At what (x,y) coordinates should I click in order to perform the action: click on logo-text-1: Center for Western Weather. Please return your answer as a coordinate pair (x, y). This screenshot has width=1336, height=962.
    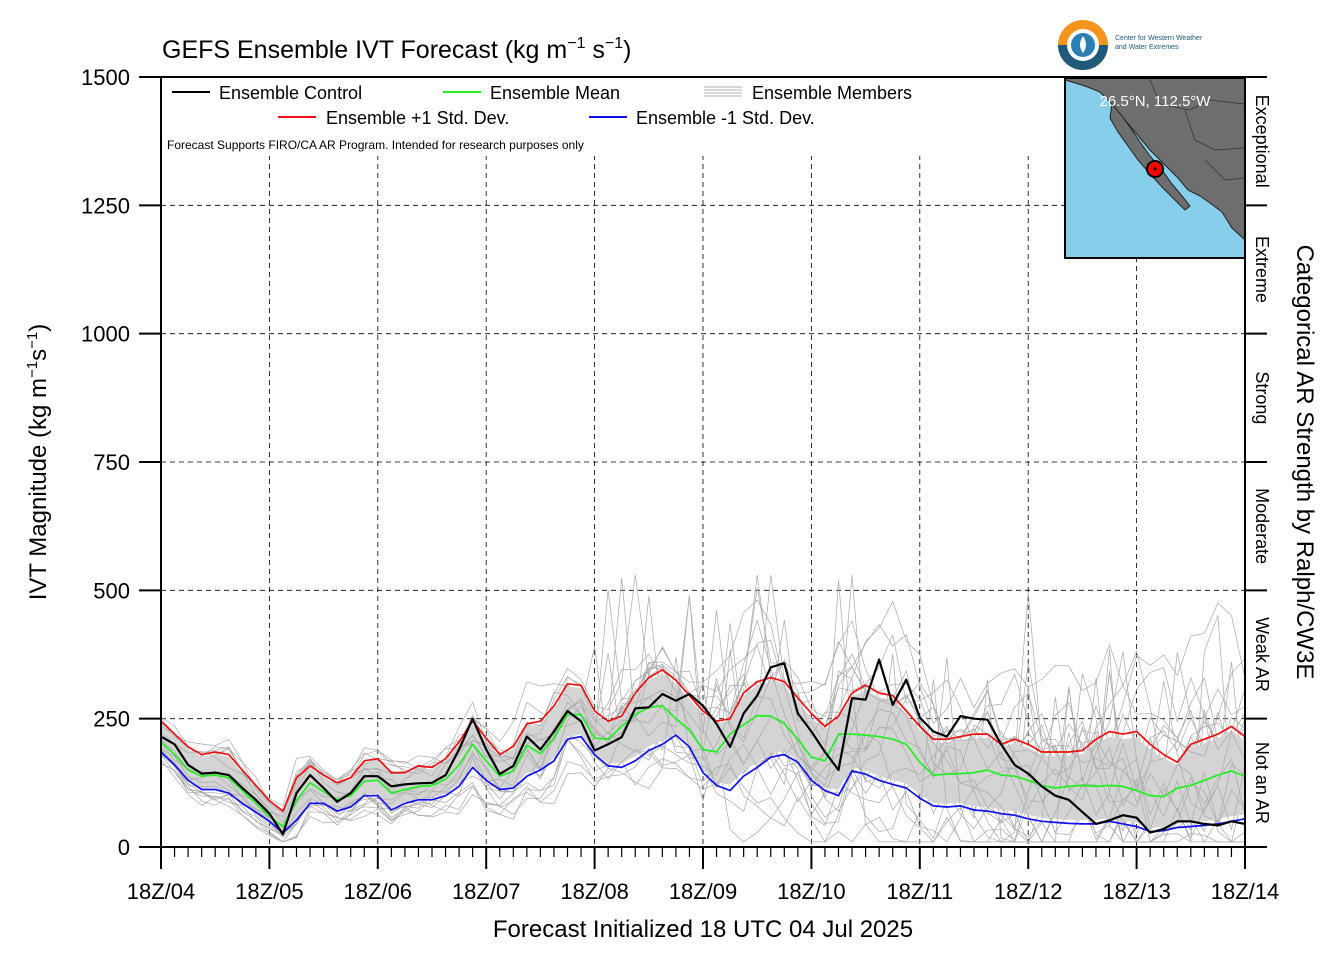
    Looking at the image, I should click on (1159, 38).